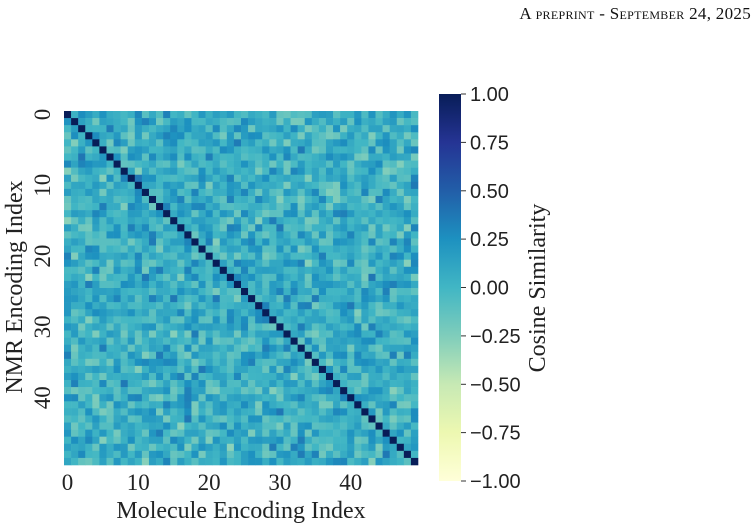 This screenshot has height=529, width=753. I want to click on colorbar-label: Cosine Similarity, so click(538, 288).